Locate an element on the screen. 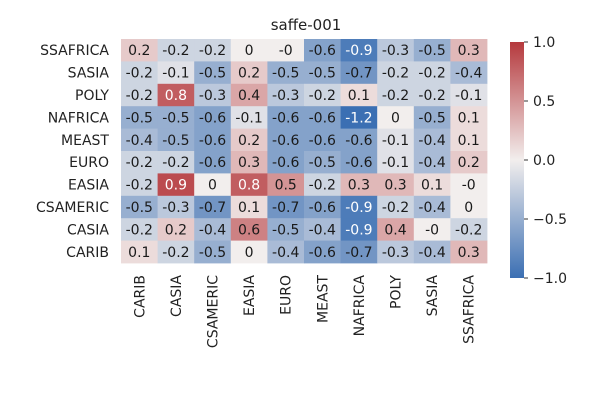  x-tick-label: POLY is located at coordinates (397, 292).